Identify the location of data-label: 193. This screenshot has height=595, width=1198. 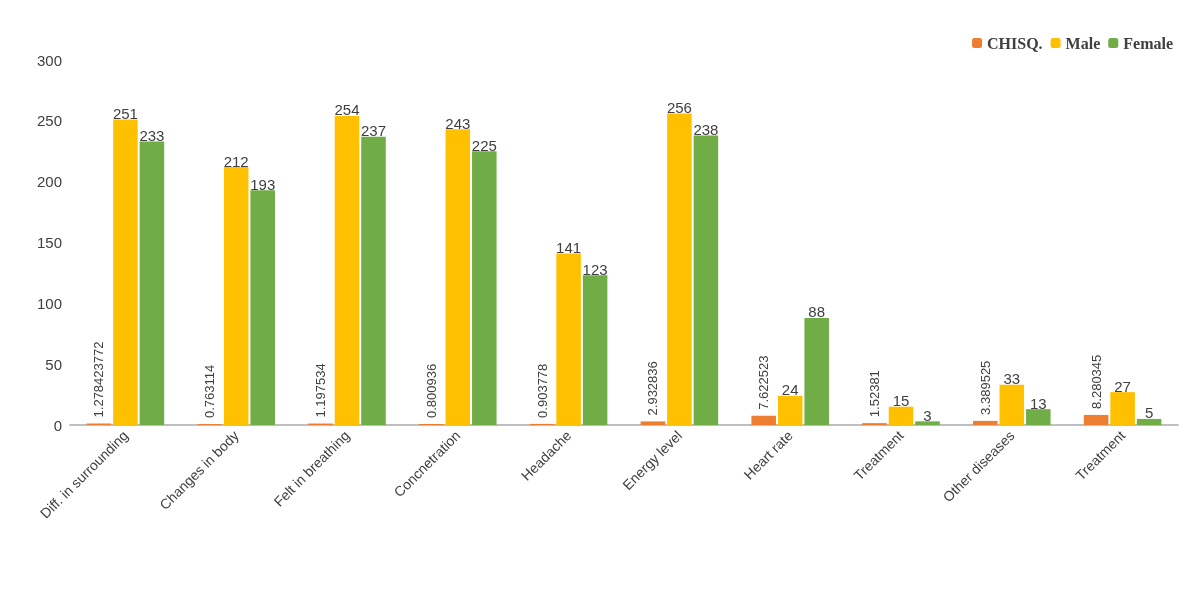
(263, 184).